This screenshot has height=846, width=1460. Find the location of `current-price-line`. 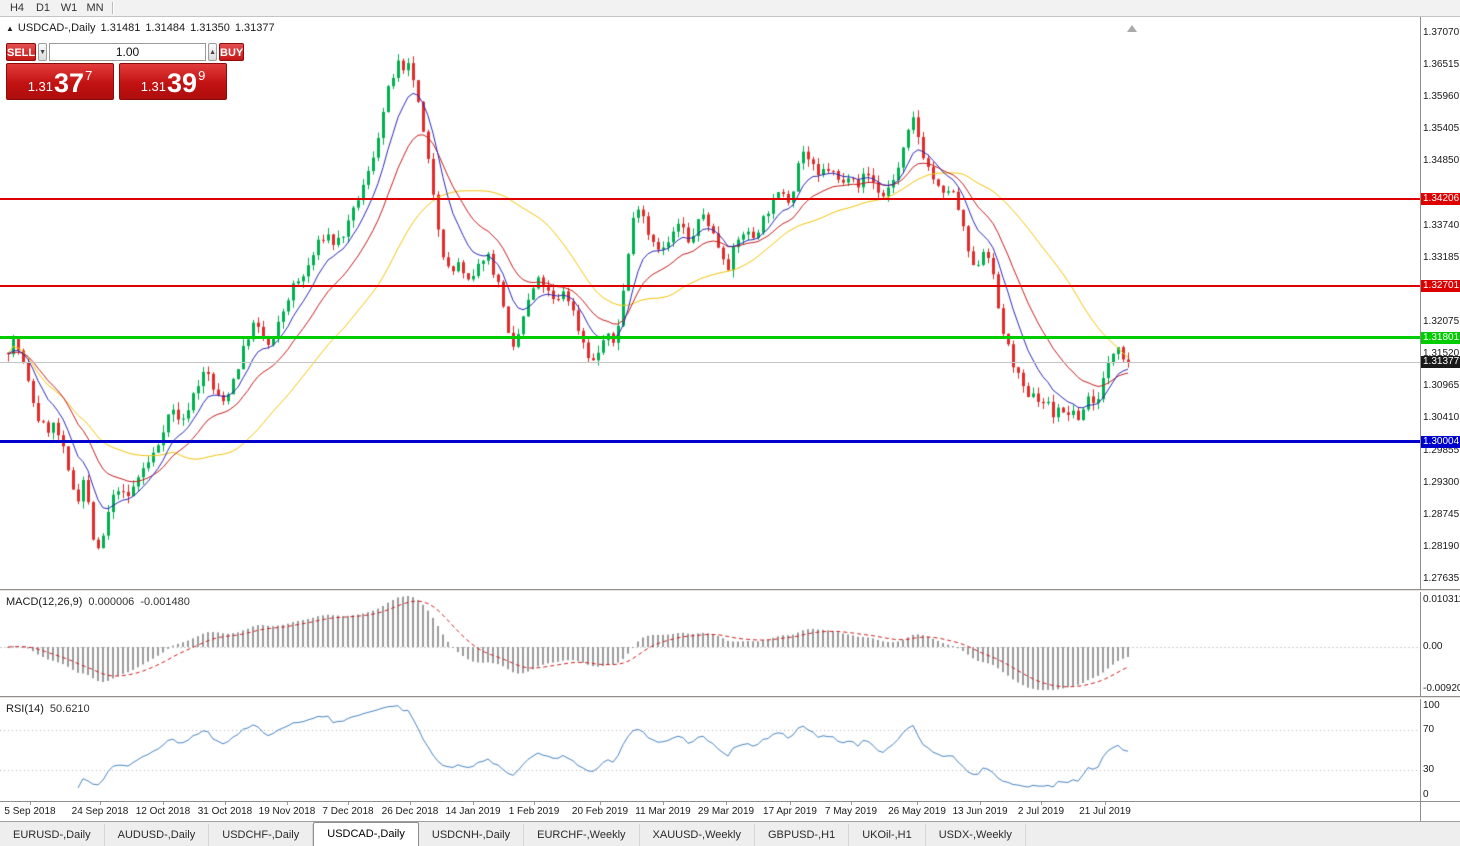

current-price-line is located at coordinates (710, 363).